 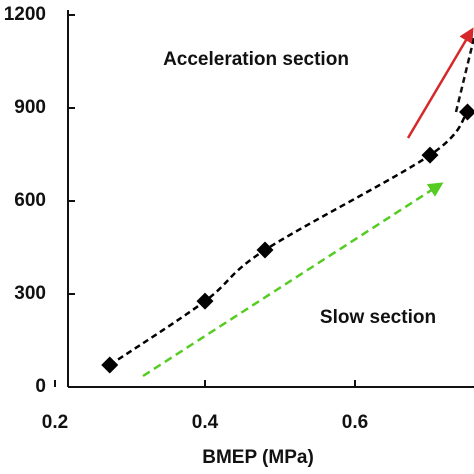 What do you see at coordinates (464, 75) in the screenshot?
I see `curve-extension` at bounding box center [464, 75].